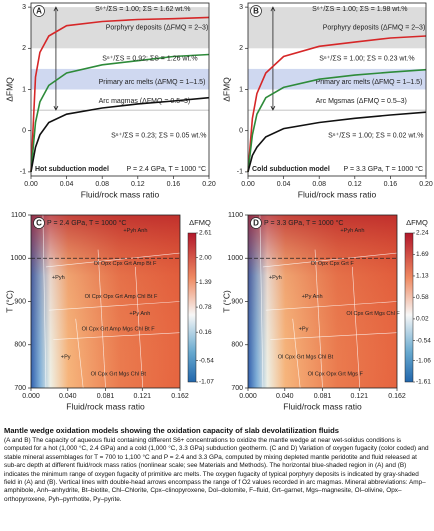  I want to click on y-tick-label: -1, so click(23, 172).